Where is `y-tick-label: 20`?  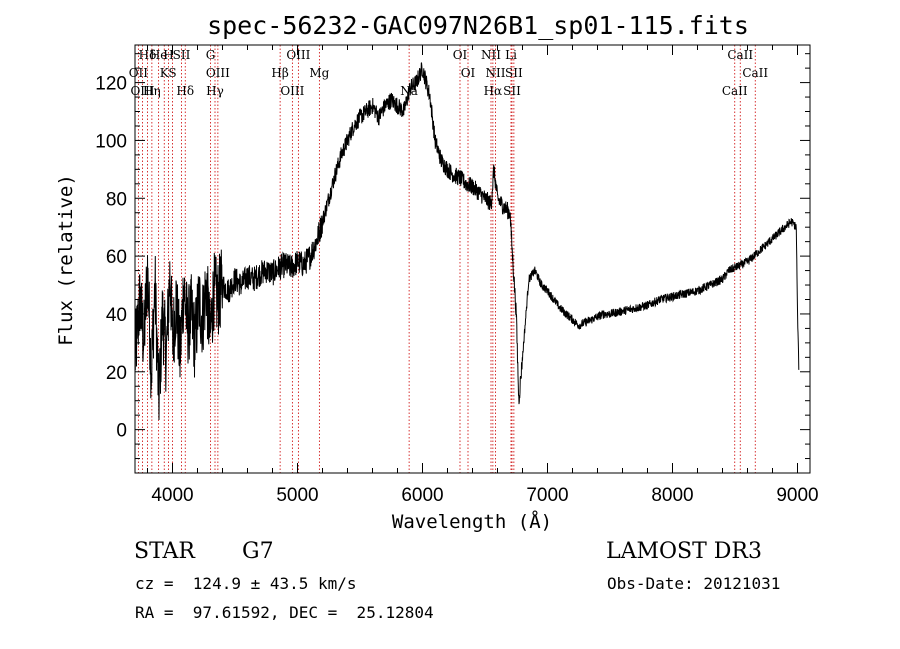 y-tick-label: 20 is located at coordinates (116, 373).